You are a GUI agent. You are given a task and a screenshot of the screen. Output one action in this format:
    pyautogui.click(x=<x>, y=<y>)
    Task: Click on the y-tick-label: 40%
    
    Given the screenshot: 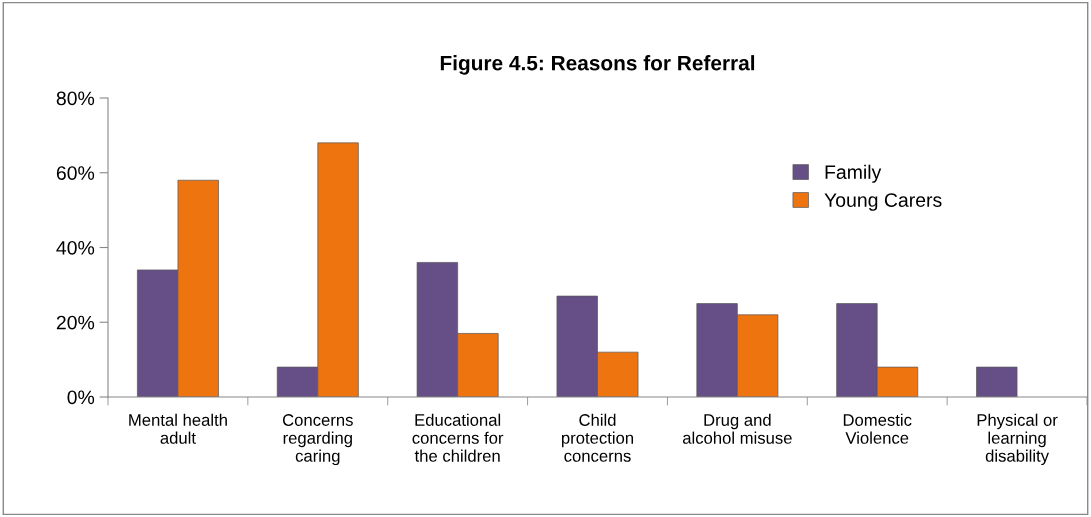 What is the action you would take?
    pyautogui.click(x=75, y=247)
    